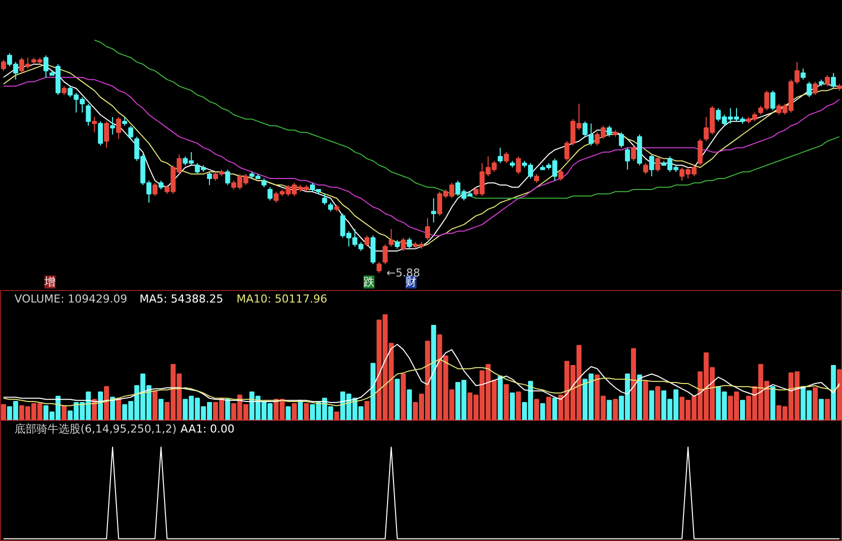  What do you see at coordinates (411, 282) in the screenshot?
I see `text: 财` at bounding box center [411, 282].